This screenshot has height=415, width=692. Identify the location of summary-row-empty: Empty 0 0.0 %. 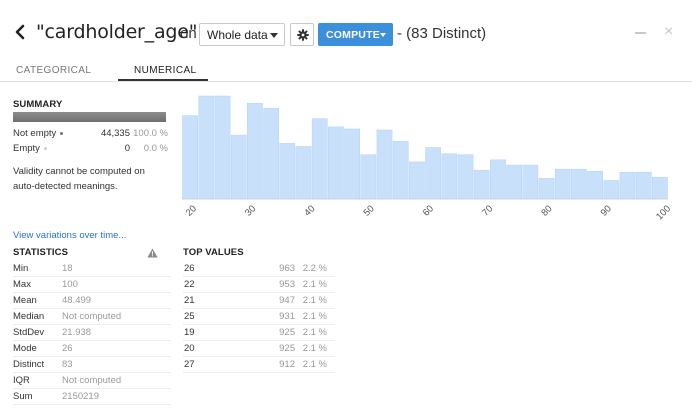
(90, 150).